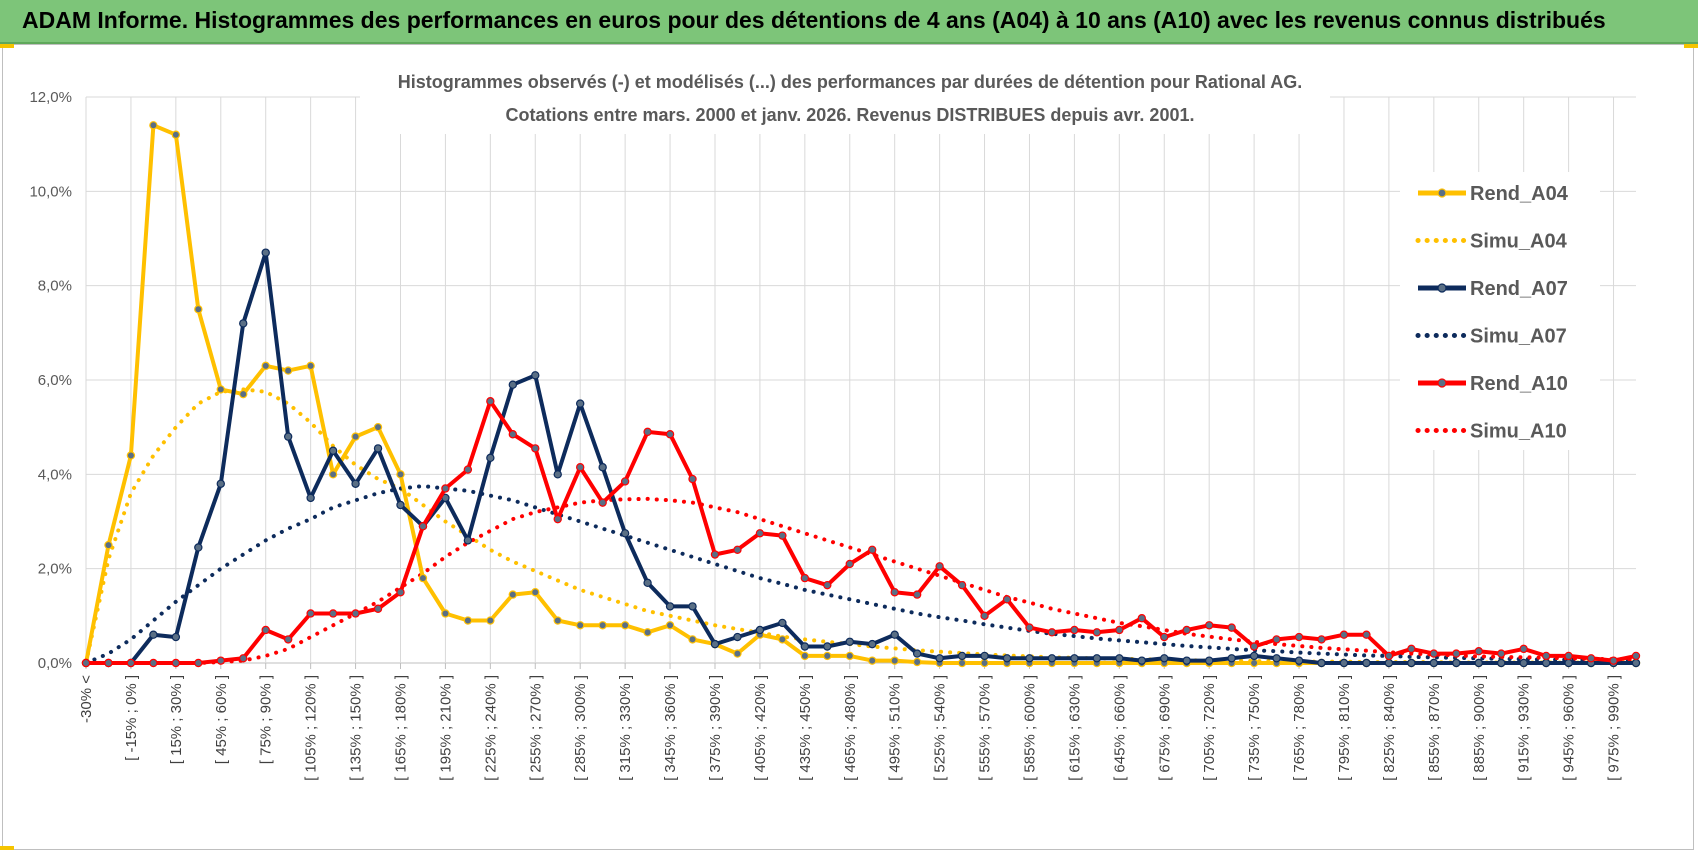  Describe the element at coordinates (445, 728) in the screenshot. I see `x-tick-label: [ 195% ; 210% ]` at that location.